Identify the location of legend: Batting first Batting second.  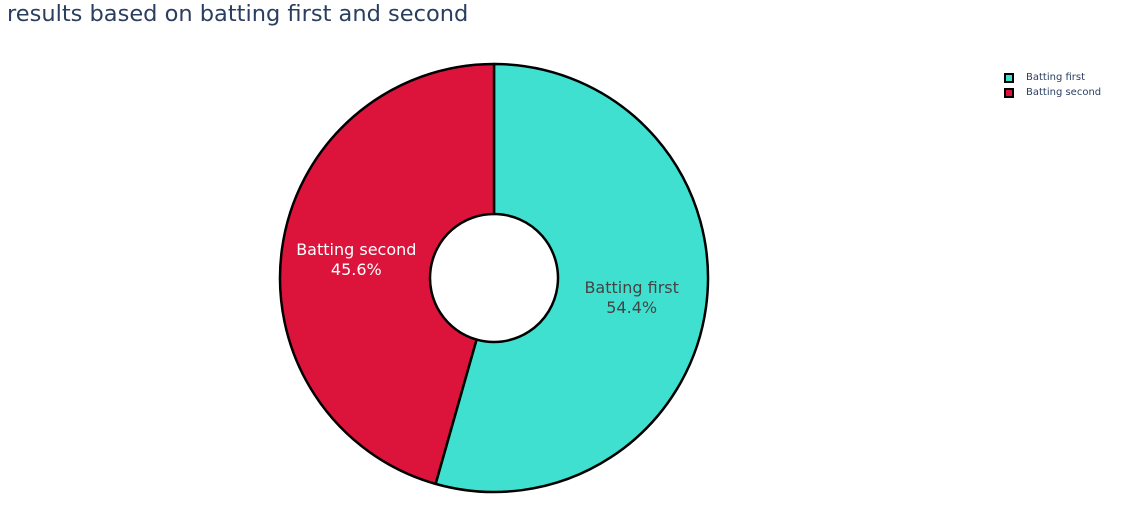
(1052, 85).